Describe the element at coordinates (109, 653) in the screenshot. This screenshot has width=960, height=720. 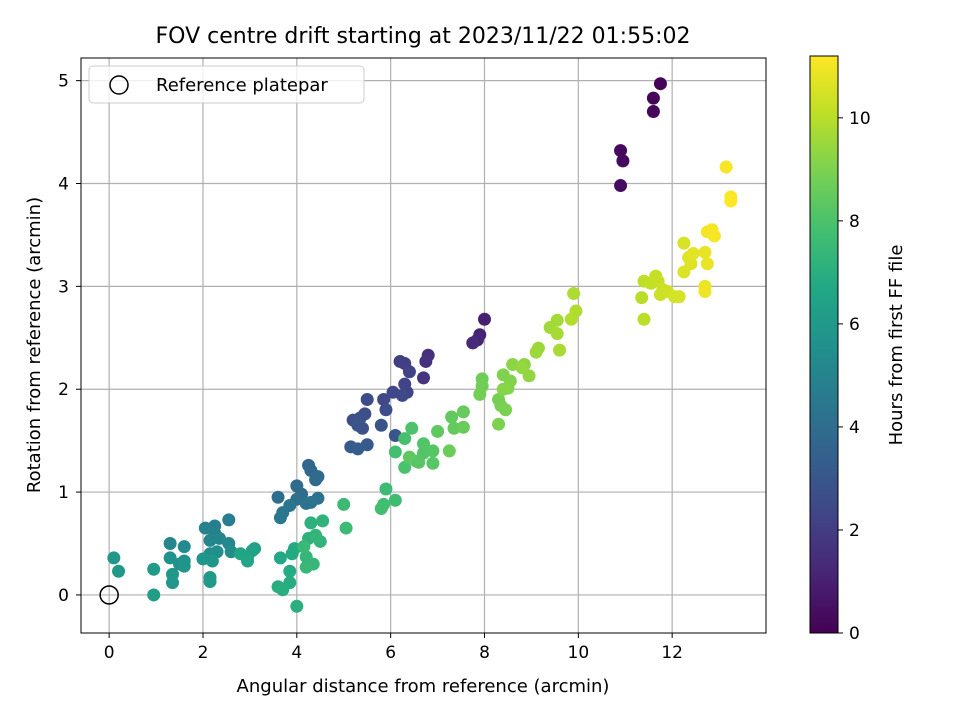
I see `x-tick-label: 0` at that location.